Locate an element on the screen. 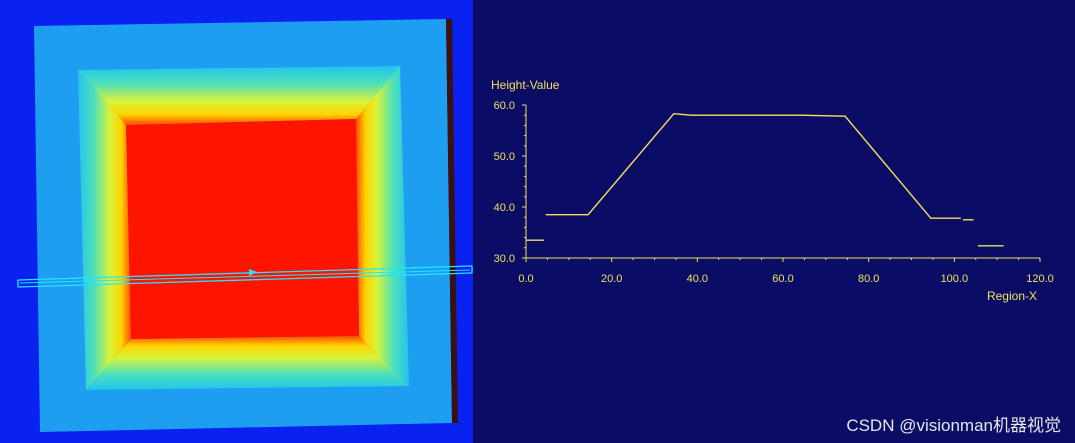 The width and height of the screenshot is (1075, 443). y-tick-label: 60.0 is located at coordinates (504, 106).